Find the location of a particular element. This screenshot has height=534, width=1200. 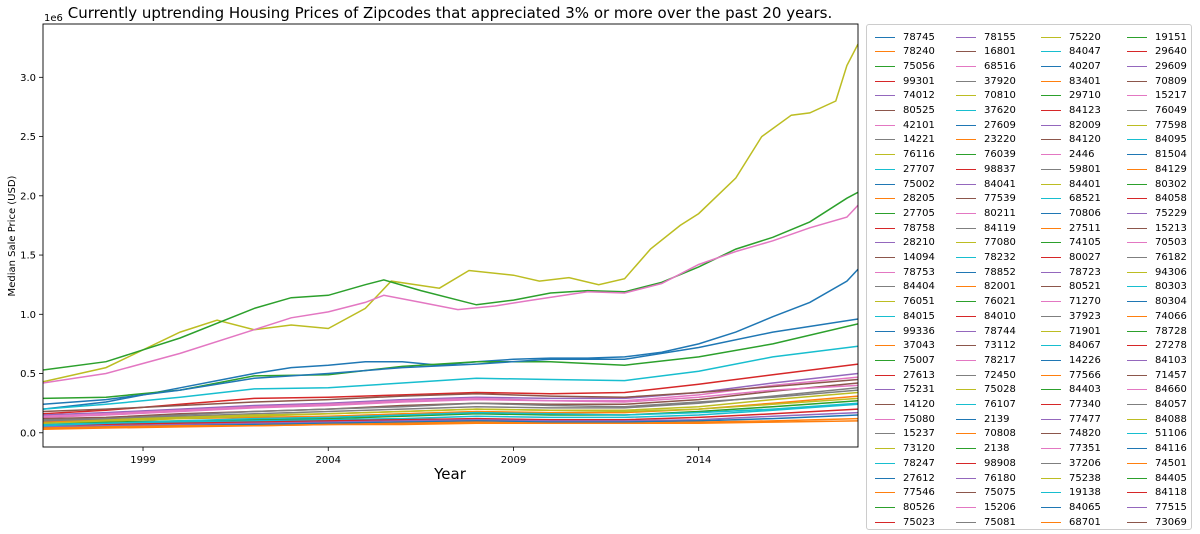

legend-item-77515: 77515 is located at coordinates (1157, 507).